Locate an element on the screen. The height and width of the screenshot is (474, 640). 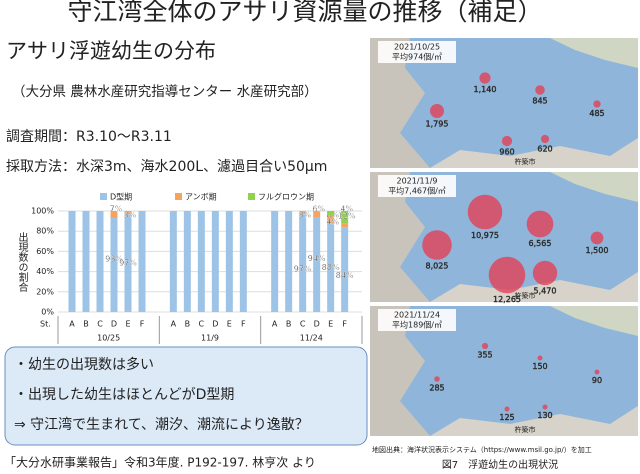
legend-label: D型期 is located at coordinates (121, 197).